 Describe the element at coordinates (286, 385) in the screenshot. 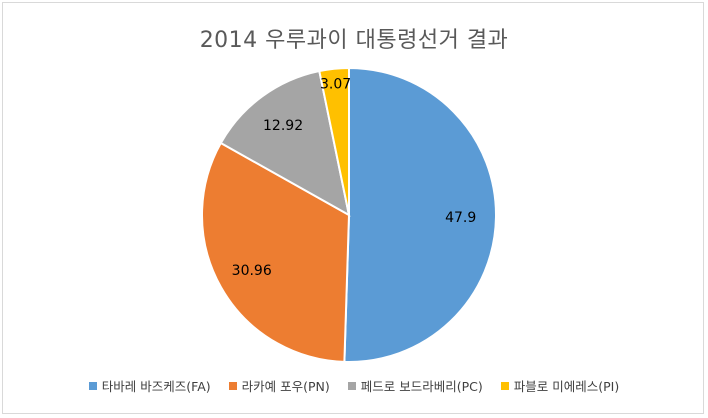

I see `legend-label: 라카예 포우(PN)` at that location.